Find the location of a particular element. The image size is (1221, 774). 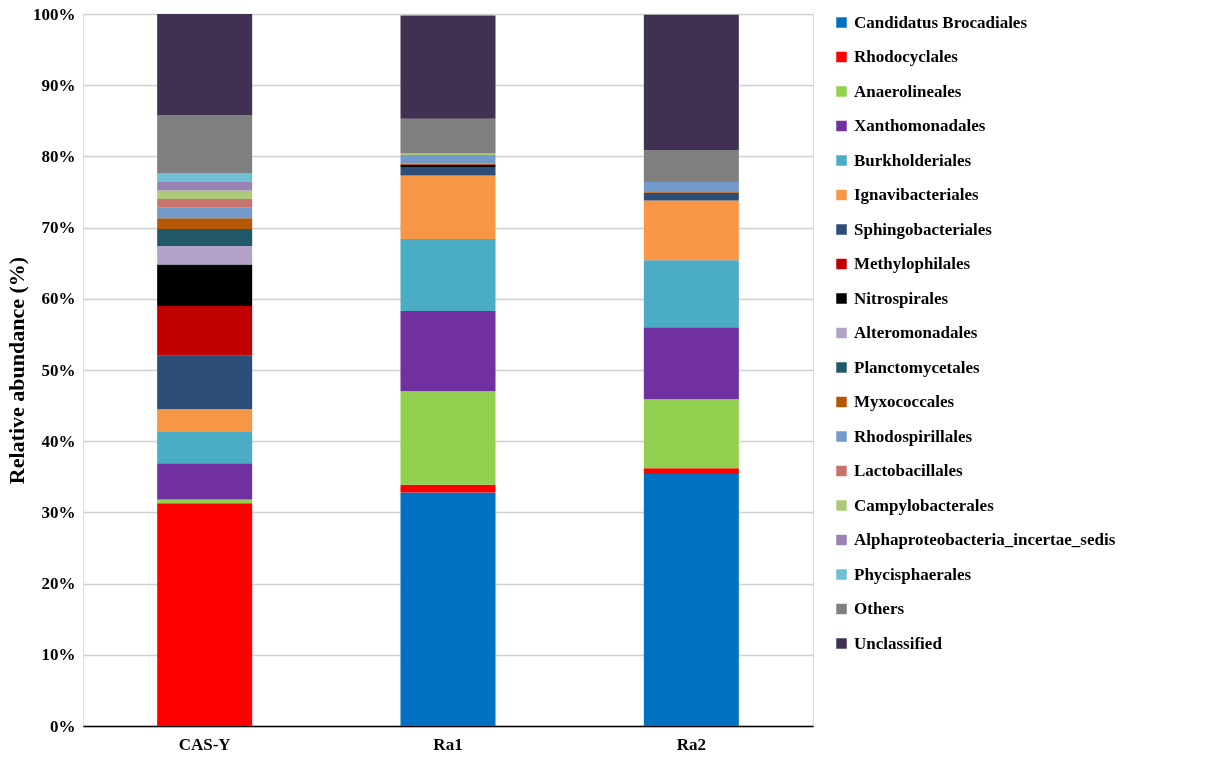

y-tick-label: 60% is located at coordinates (58, 299).